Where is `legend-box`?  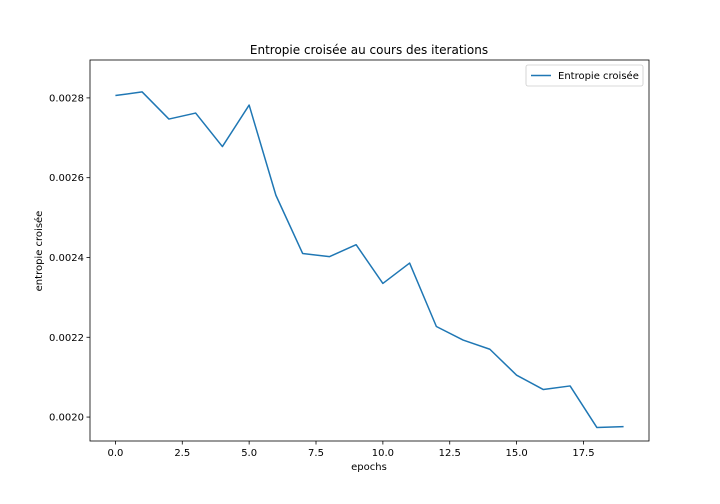
legend-box is located at coordinates (584, 75).